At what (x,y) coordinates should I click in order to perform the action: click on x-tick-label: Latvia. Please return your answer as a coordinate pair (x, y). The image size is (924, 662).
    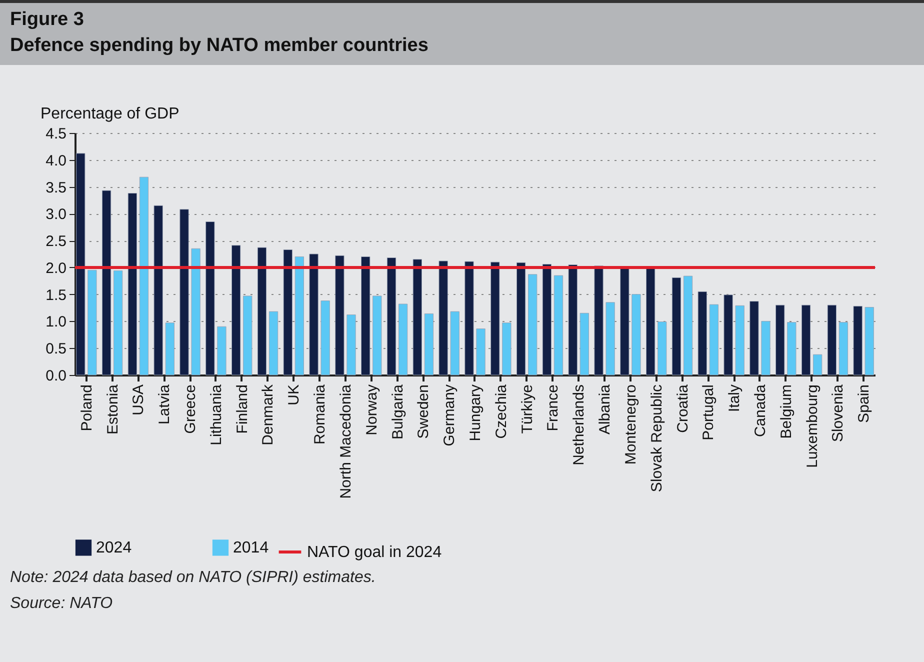
    Looking at the image, I should click on (165, 404).